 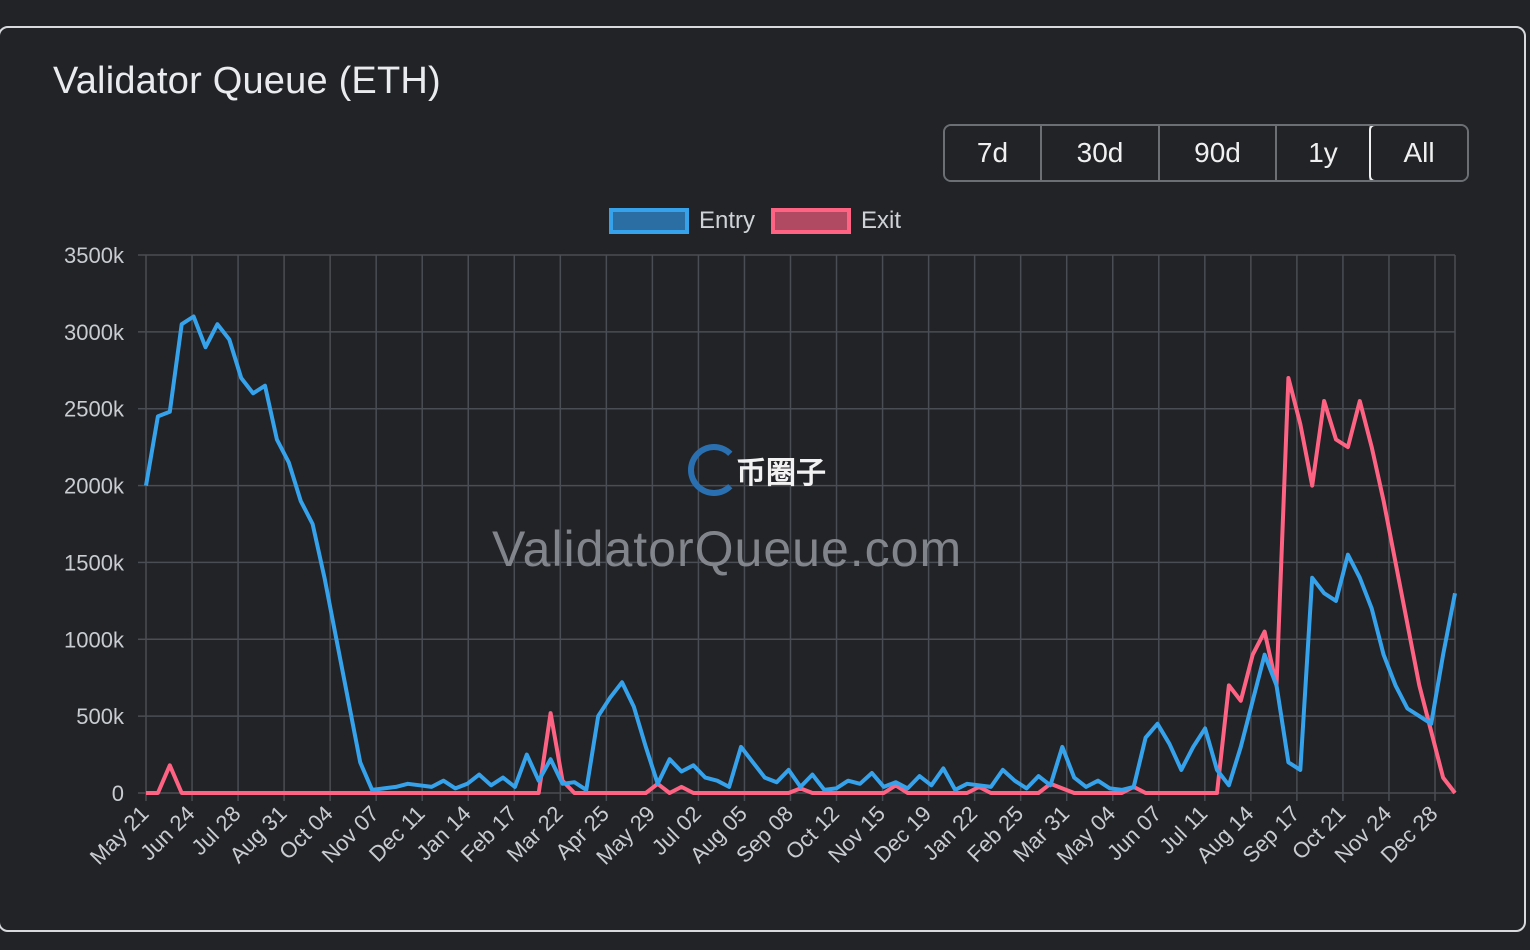 What do you see at coordinates (727, 549) in the screenshot?
I see `watermark-site: ValidatorQueue.com` at bounding box center [727, 549].